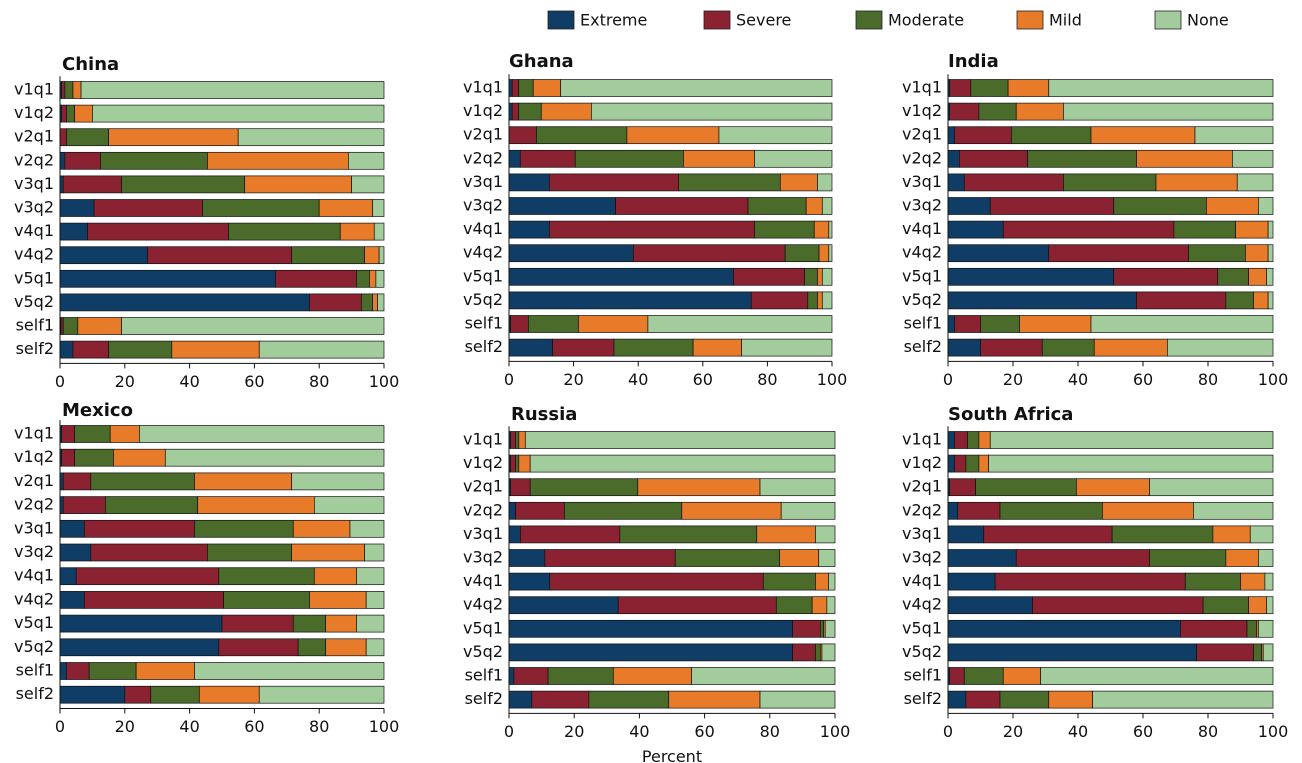  I want to click on legend-label: Extreme, so click(613, 20).